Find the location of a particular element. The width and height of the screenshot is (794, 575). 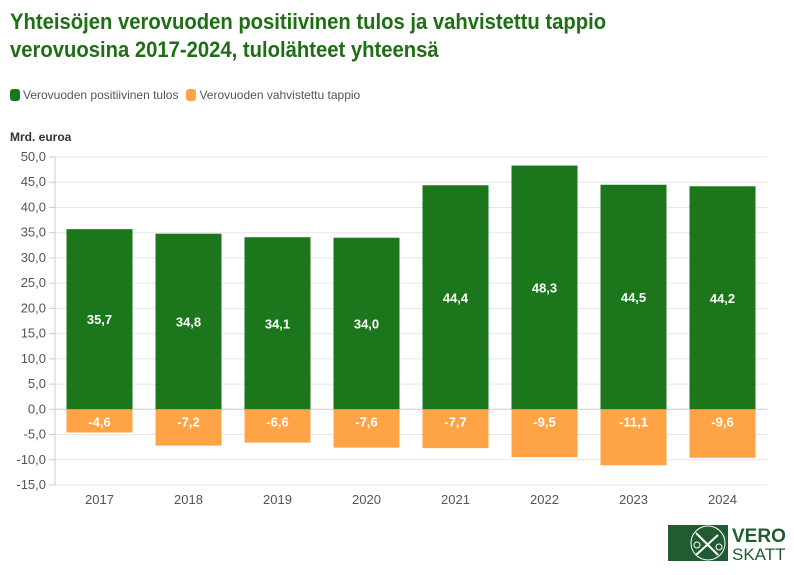

vero-skatt-logo: VERO SKATT is located at coordinates (727, 544).